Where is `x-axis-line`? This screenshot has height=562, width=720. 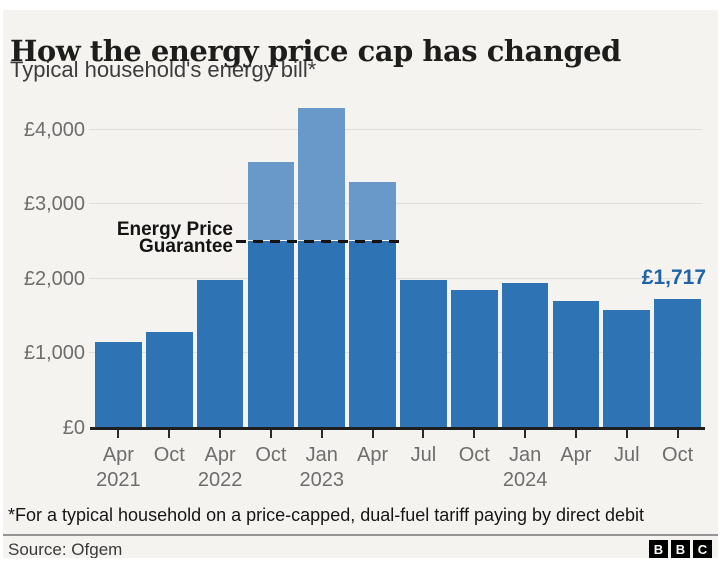
x-axis-line is located at coordinates (397, 428).